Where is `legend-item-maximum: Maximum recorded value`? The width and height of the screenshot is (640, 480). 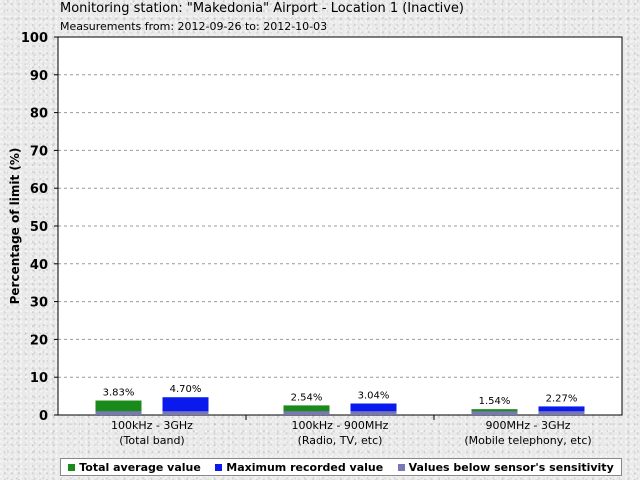
legend-item-maximum: Maximum recorded value is located at coordinates (299, 467).